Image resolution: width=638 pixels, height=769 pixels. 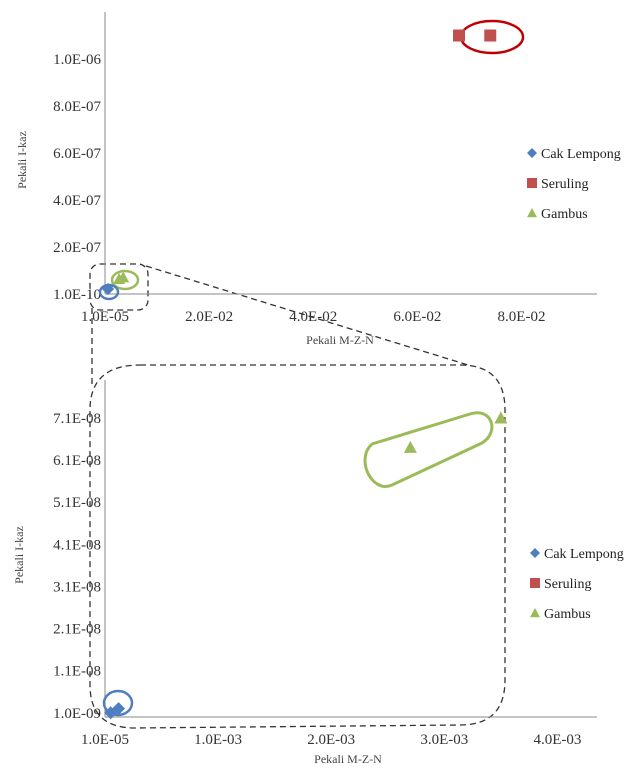 What do you see at coordinates (77, 60) in the screenshot?
I see `top-y-tick-label: 1.0E-06` at bounding box center [77, 60].